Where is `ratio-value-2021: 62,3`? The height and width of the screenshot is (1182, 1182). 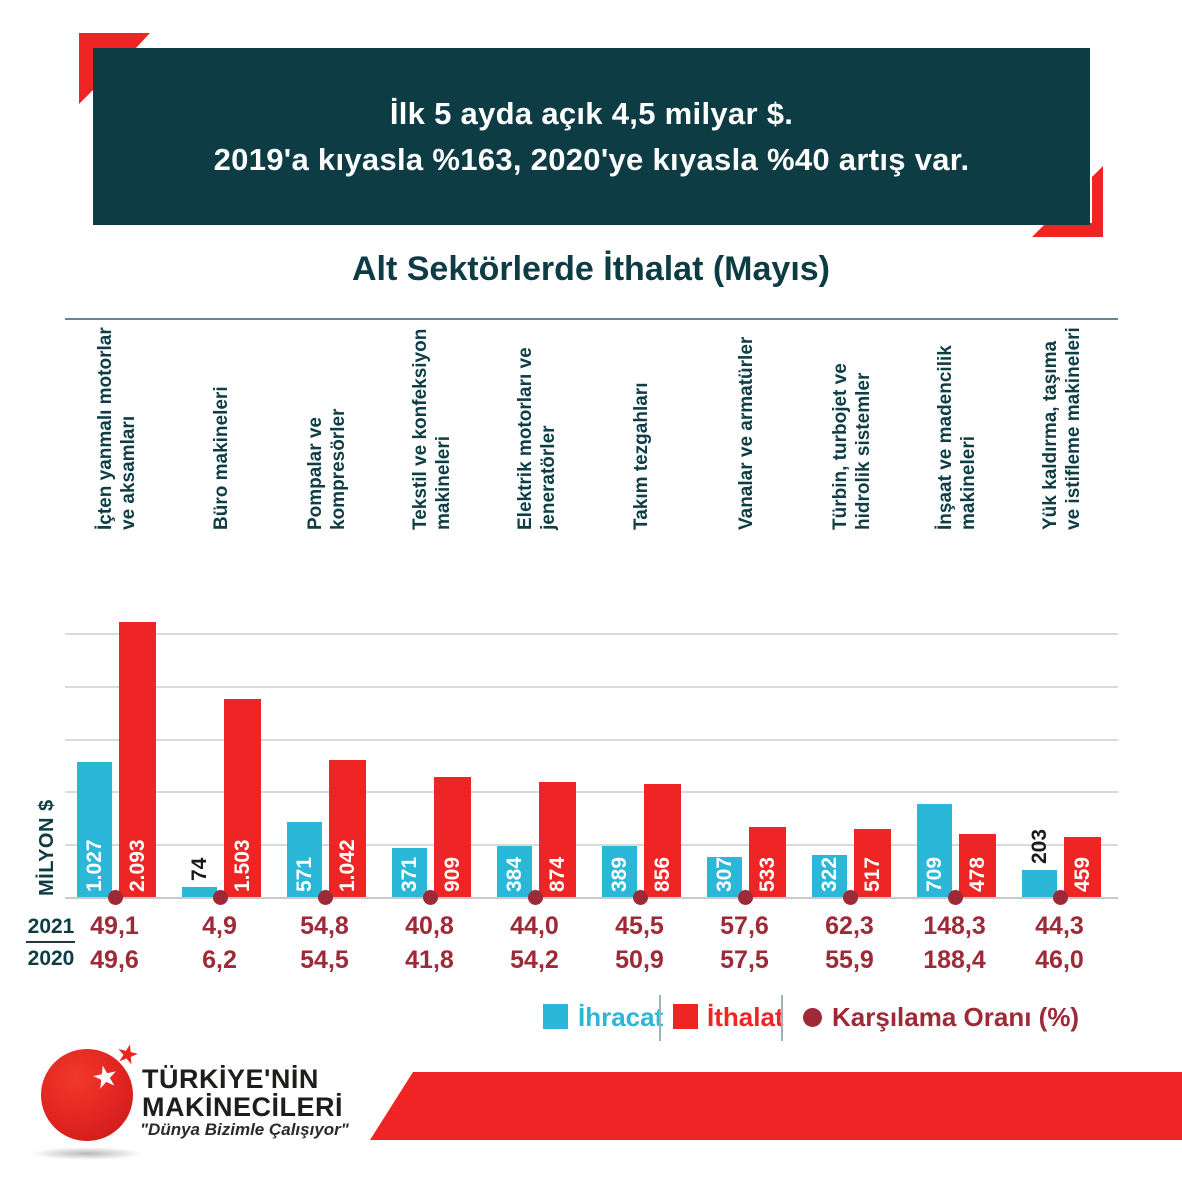 ratio-value-2021: 62,3 is located at coordinates (849, 926).